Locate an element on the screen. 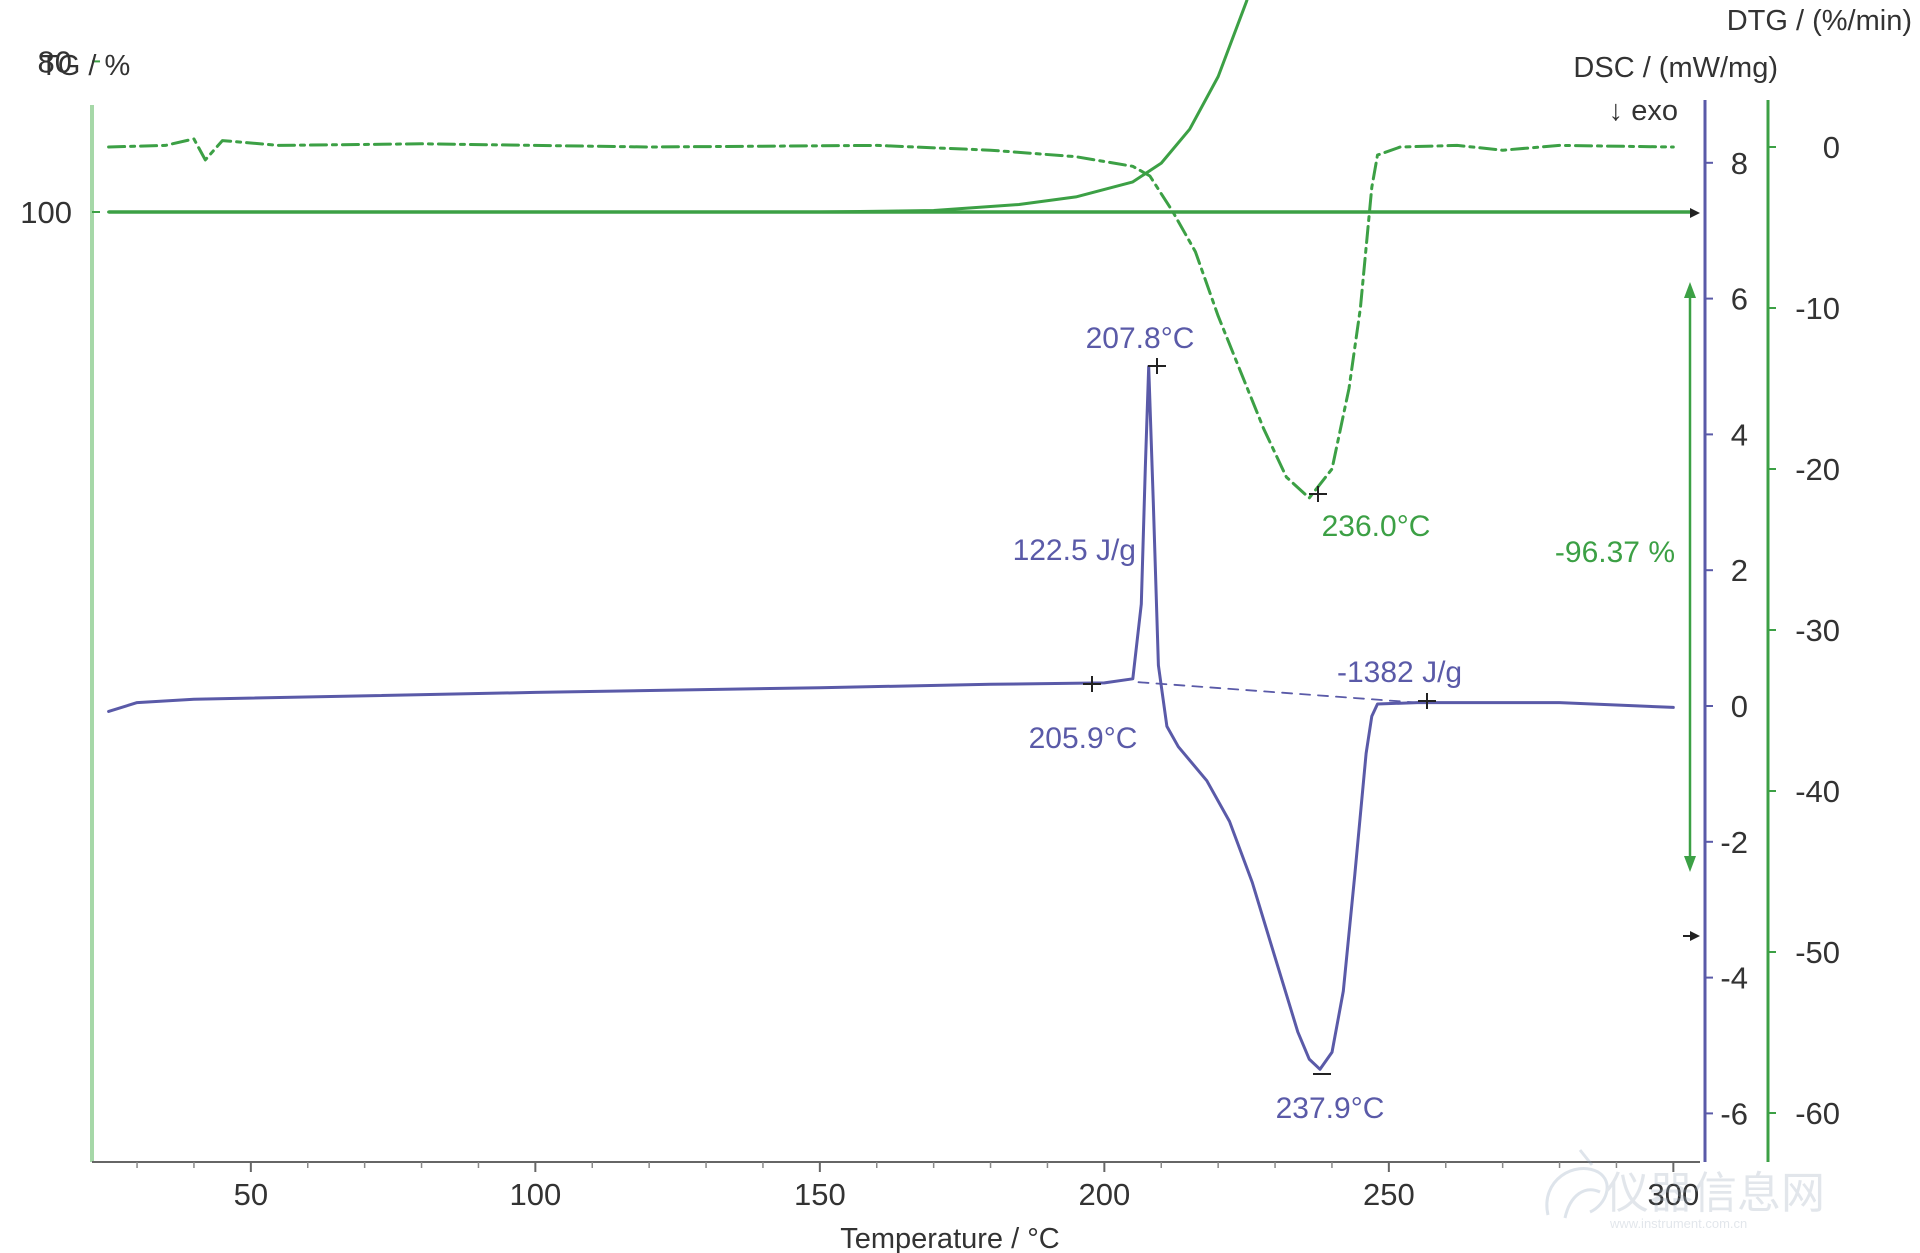 This screenshot has width=1920, height=1253. dsc-tick-label: -4 is located at coordinates (1734, 978).